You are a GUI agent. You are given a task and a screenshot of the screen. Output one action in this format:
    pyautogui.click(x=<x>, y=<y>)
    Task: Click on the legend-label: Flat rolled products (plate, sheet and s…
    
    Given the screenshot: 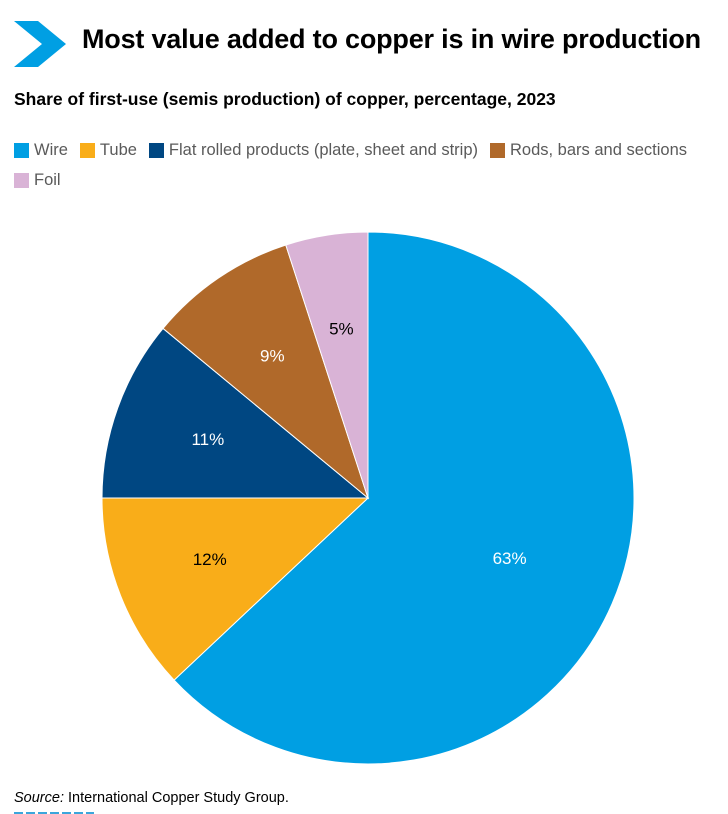 What is the action you would take?
    pyautogui.click(x=323, y=149)
    